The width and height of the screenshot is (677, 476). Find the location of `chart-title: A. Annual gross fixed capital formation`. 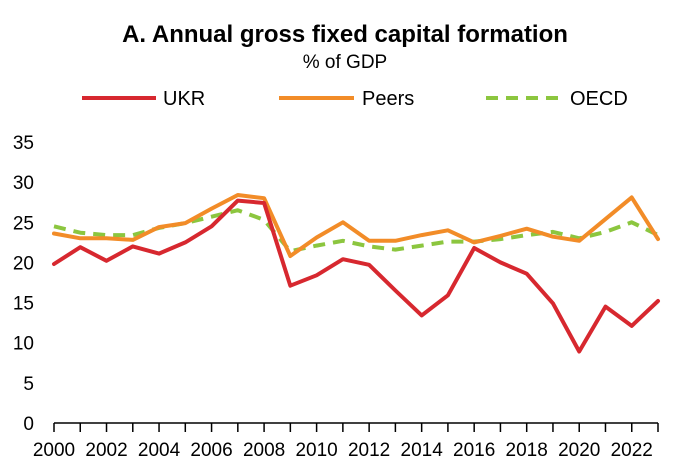

chart-title: A. Annual gross fixed capital formation is located at coordinates (345, 34).